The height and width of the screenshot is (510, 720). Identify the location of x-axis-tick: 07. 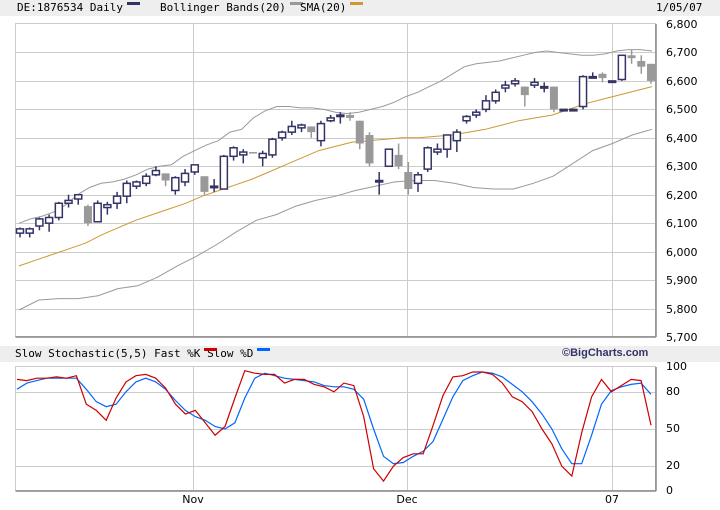
(612, 499).